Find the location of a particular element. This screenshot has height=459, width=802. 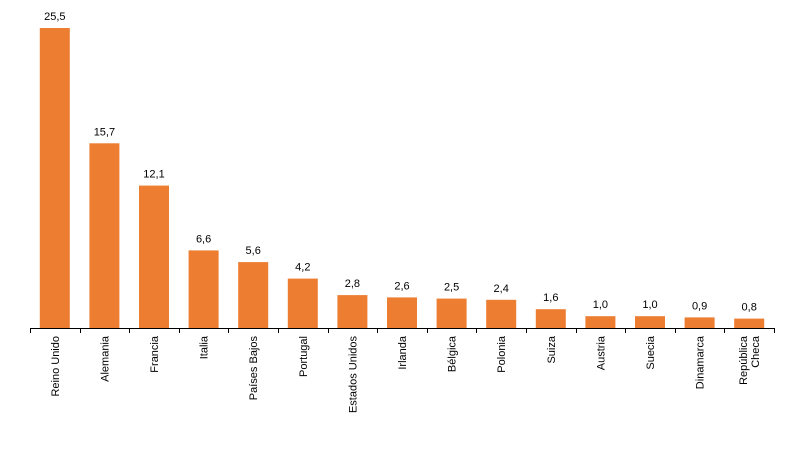

value-label: 2,5 is located at coordinates (451, 288).